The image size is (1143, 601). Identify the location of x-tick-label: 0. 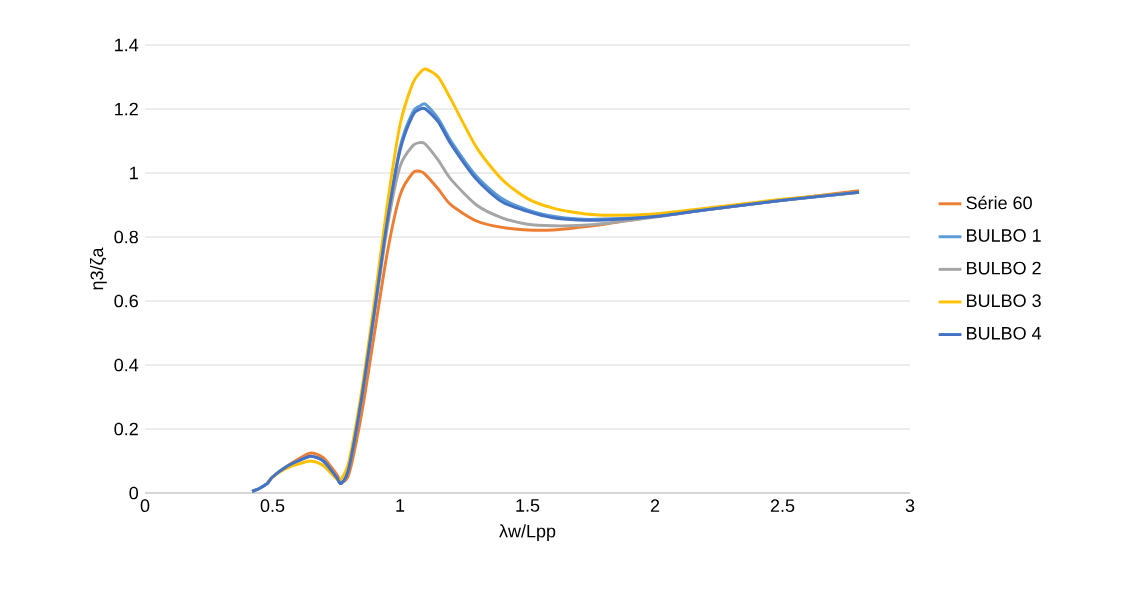
(145, 505).